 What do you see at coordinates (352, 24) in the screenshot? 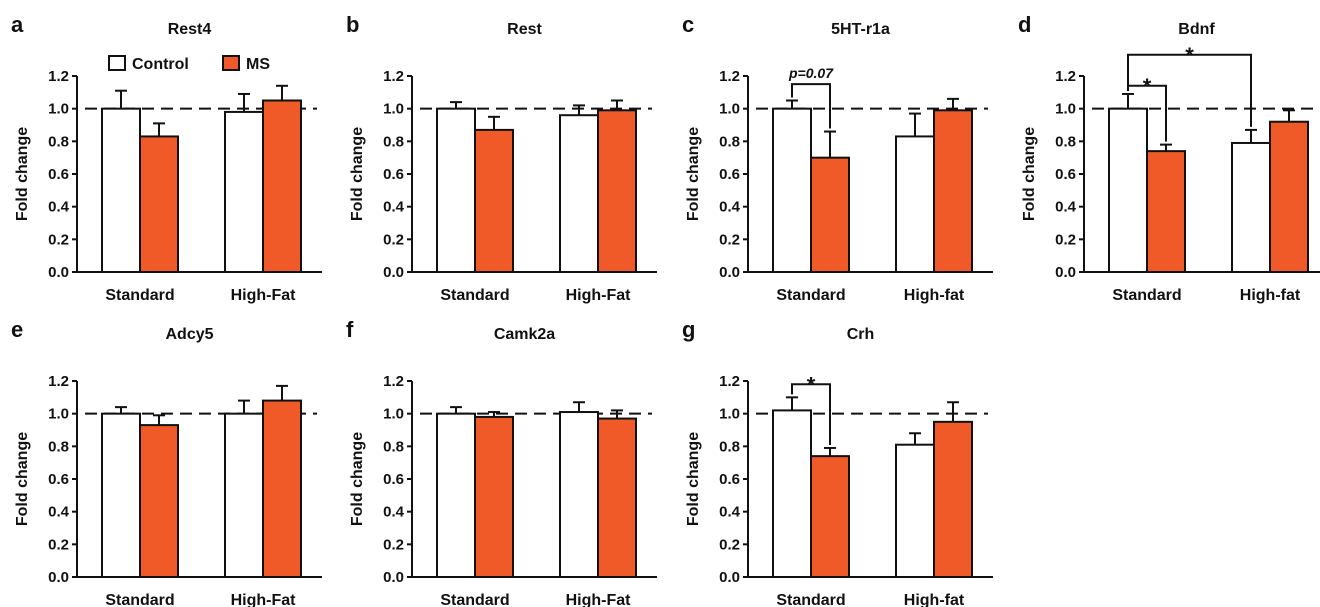
I see `panel-letter: b` at bounding box center [352, 24].